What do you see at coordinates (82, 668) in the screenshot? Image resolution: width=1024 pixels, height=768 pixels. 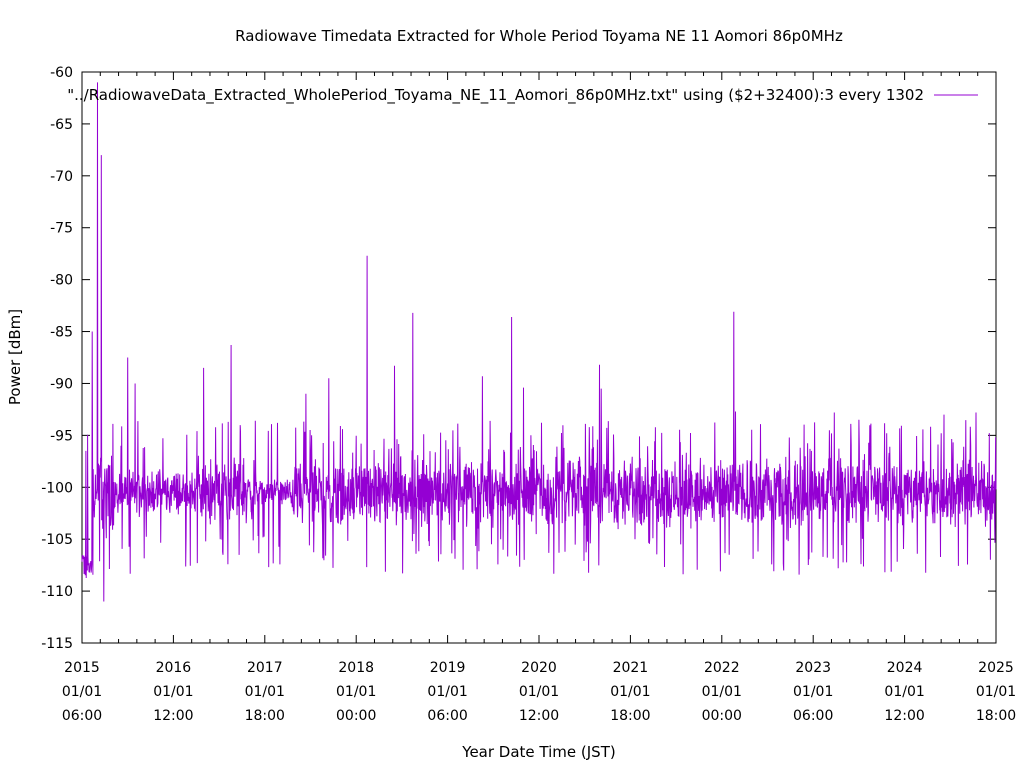 I see `x-tick-label: 2015` at bounding box center [82, 668].